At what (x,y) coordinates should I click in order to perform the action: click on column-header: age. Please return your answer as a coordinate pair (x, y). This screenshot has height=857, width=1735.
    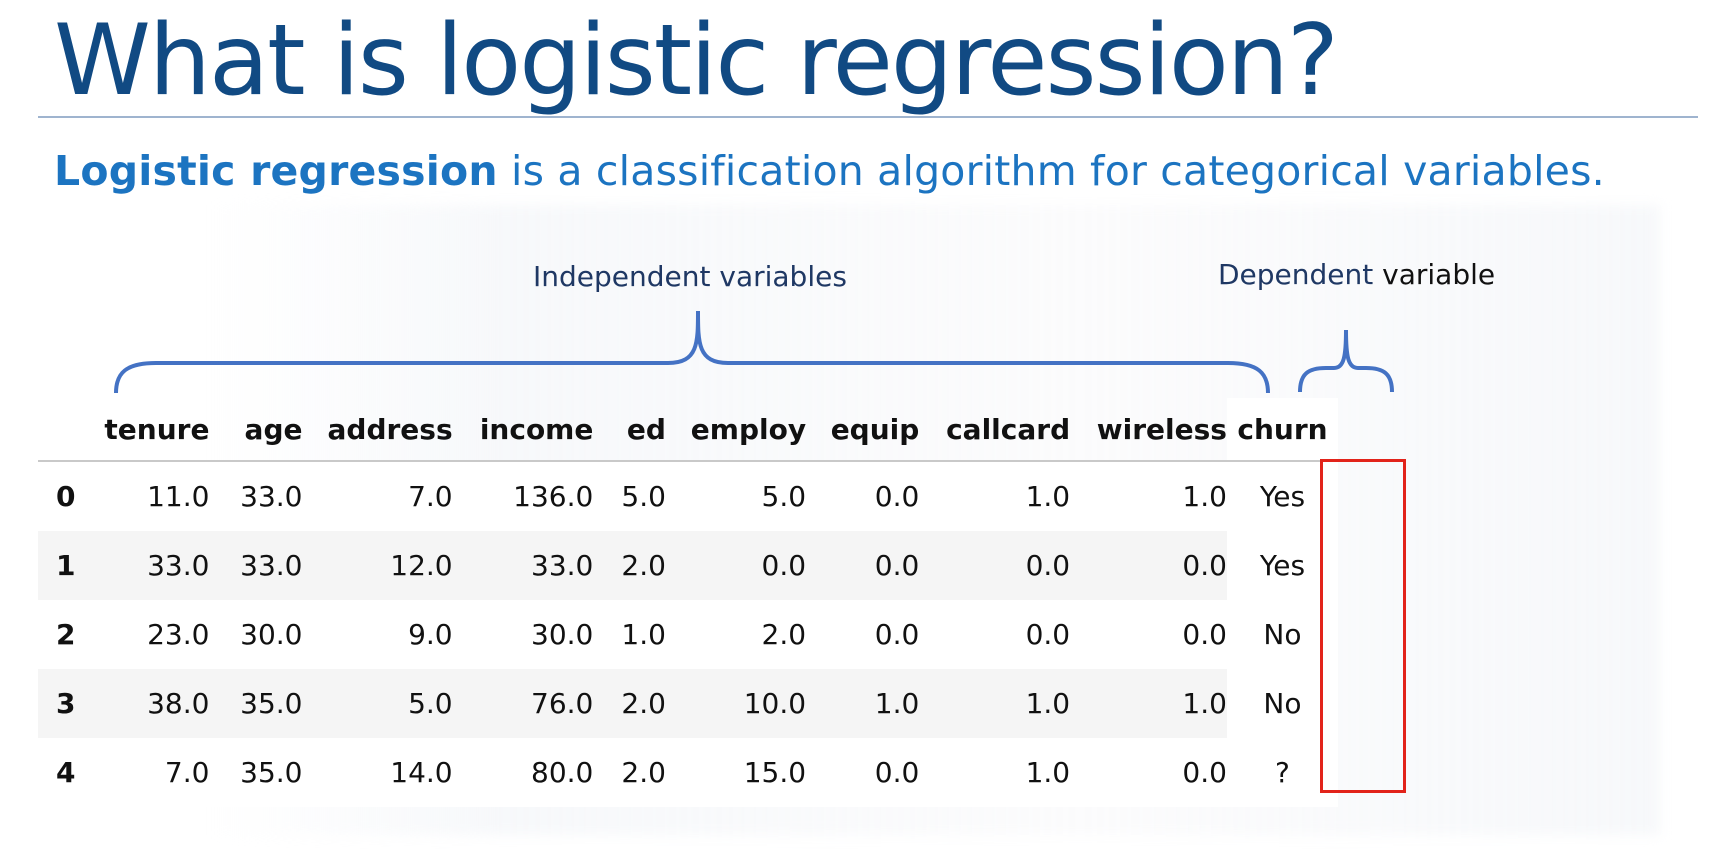
    Looking at the image, I should click on (256, 430).